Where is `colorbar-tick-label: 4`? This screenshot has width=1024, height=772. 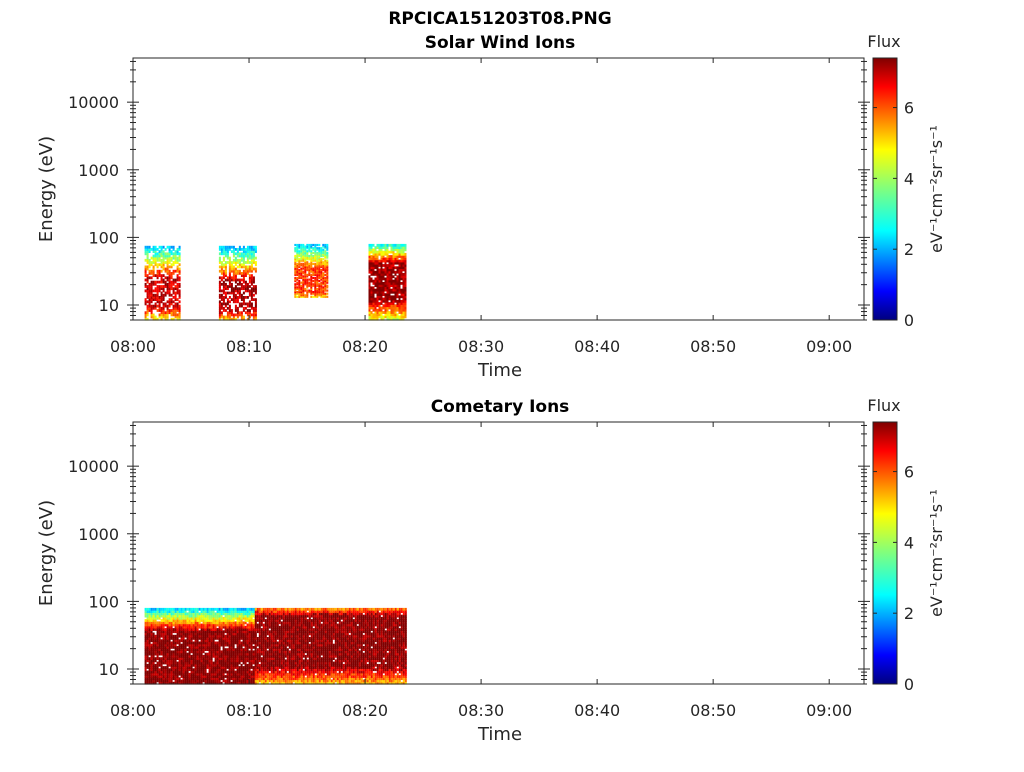 colorbar-tick-label: 4 is located at coordinates (909, 178).